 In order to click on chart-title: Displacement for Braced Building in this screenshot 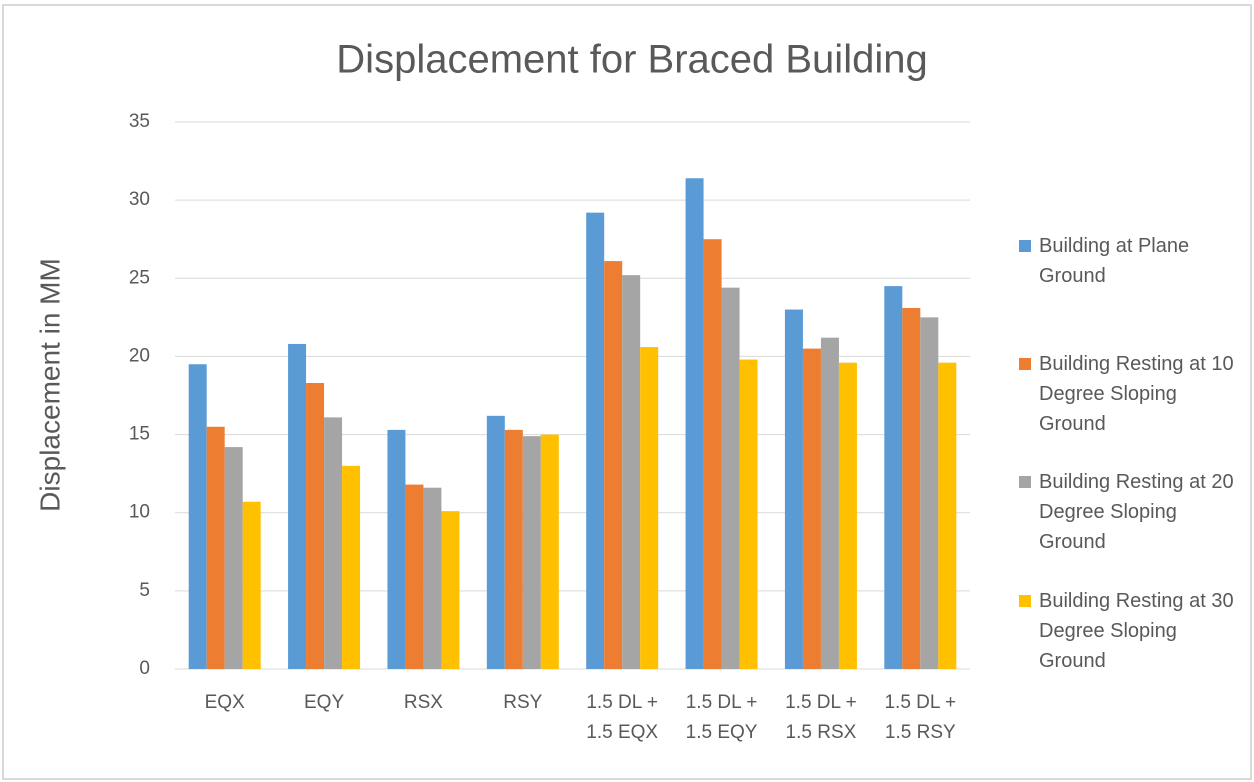, I will do `click(631, 60)`.